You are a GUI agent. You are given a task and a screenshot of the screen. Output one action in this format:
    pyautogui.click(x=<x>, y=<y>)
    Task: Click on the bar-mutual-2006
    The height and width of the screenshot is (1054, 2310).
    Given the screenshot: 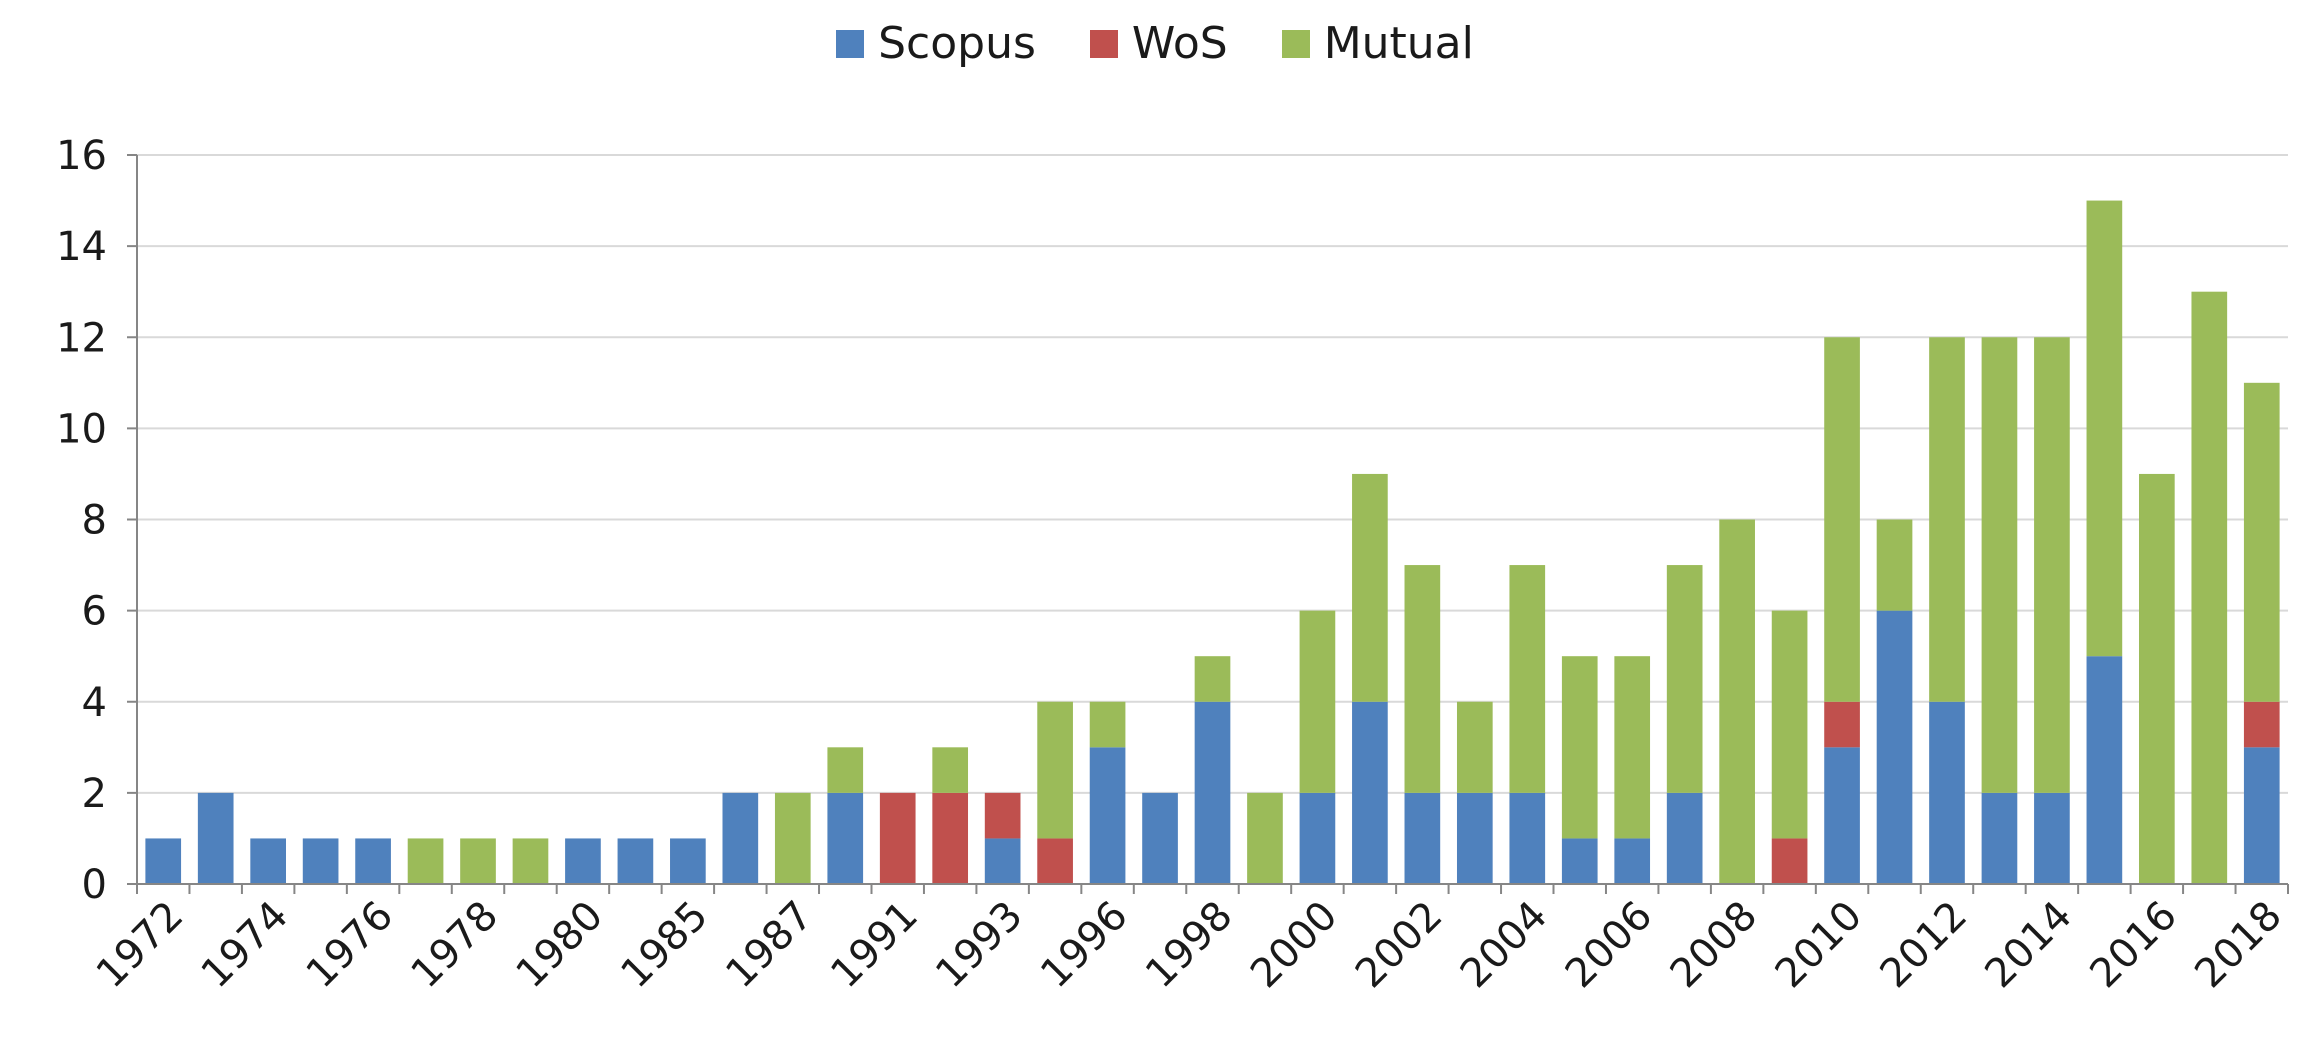 What is the action you would take?
    pyautogui.click(x=1632, y=747)
    